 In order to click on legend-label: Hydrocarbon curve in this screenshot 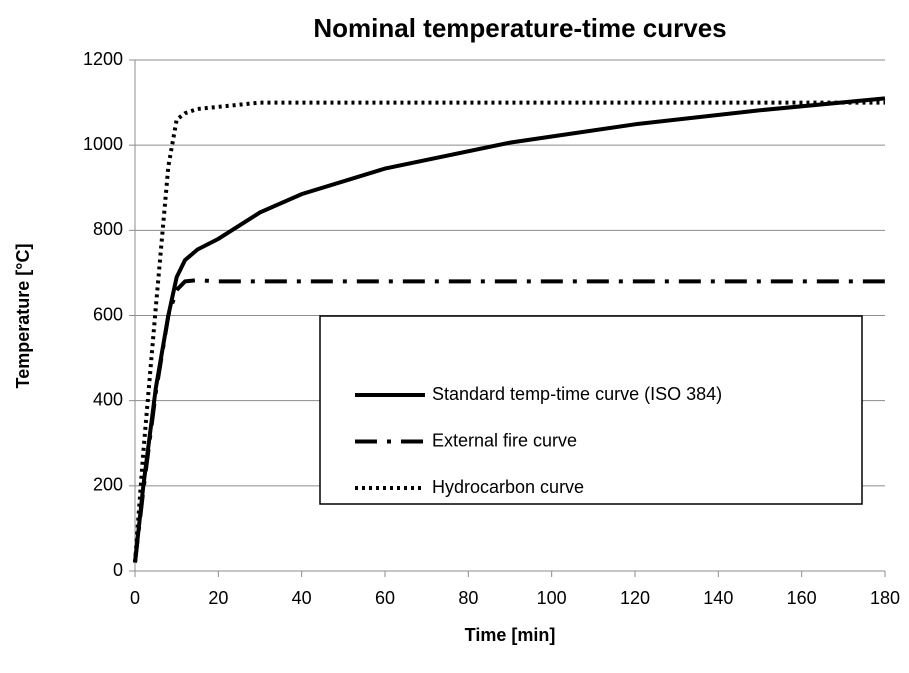, I will do `click(508, 487)`.